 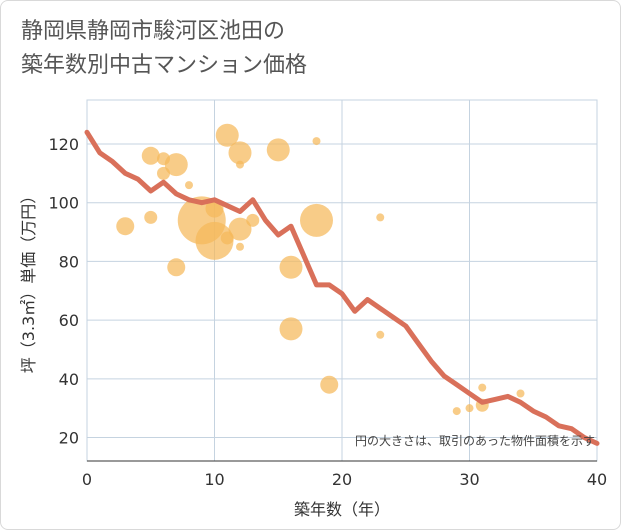 I want to click on x-tick-label-4: 40, so click(x=597, y=479).